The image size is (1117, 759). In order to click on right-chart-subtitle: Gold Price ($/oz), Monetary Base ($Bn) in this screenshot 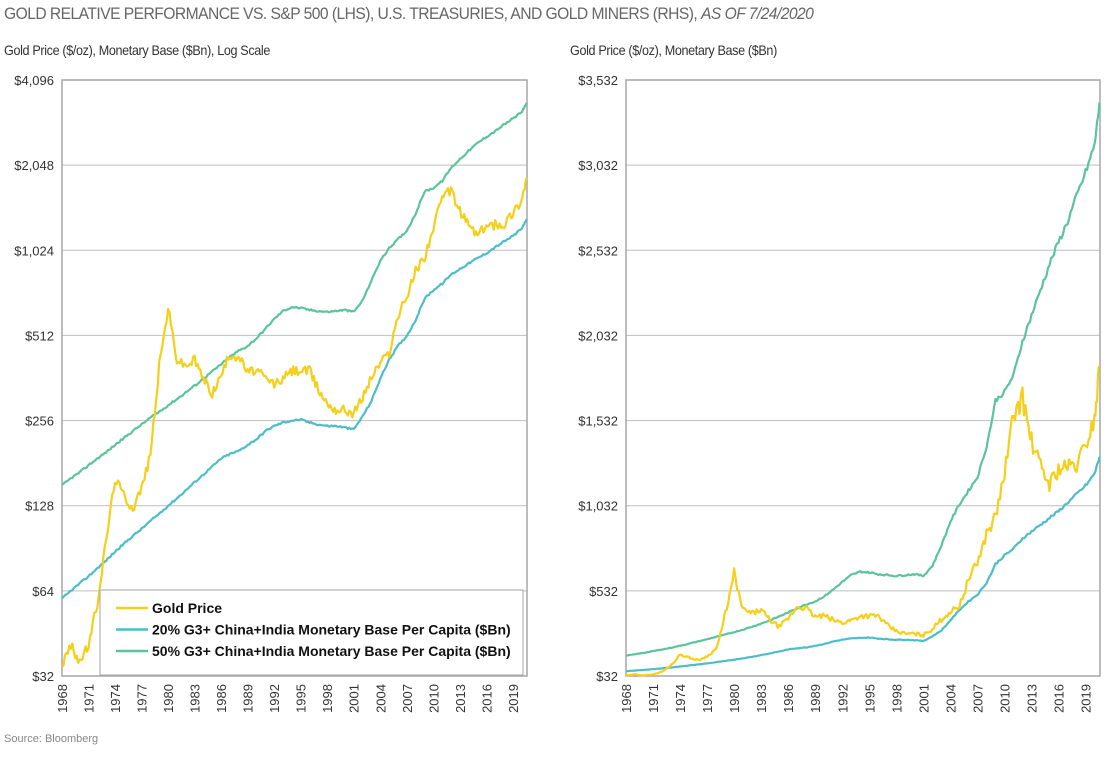, I will do `click(673, 50)`.